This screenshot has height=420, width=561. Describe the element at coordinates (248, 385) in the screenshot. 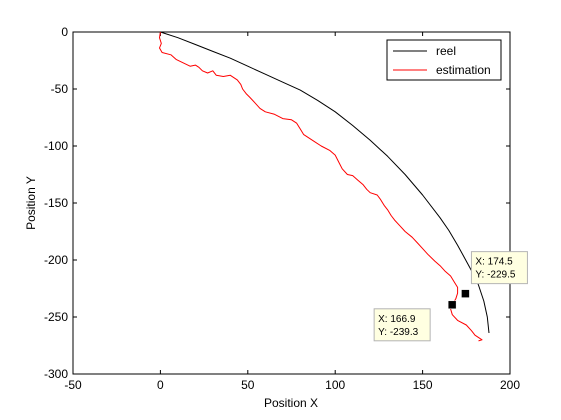

I see `x-tick-label: 50` at that location.